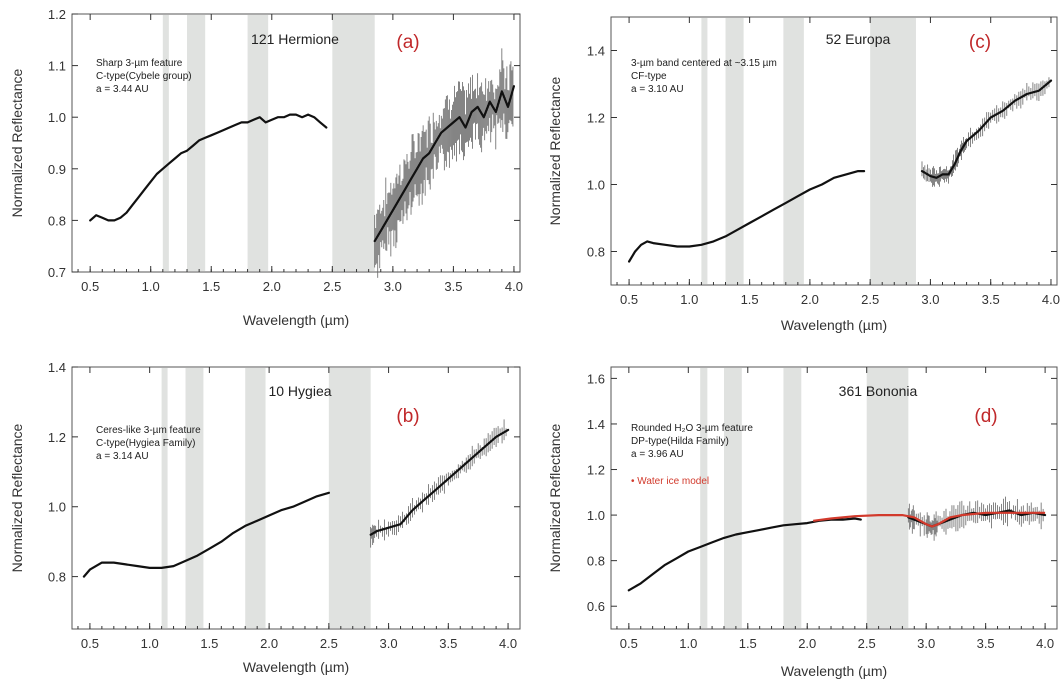 The height and width of the screenshot is (680, 1064). I want to click on annotation-line: CF-type, so click(649, 76).